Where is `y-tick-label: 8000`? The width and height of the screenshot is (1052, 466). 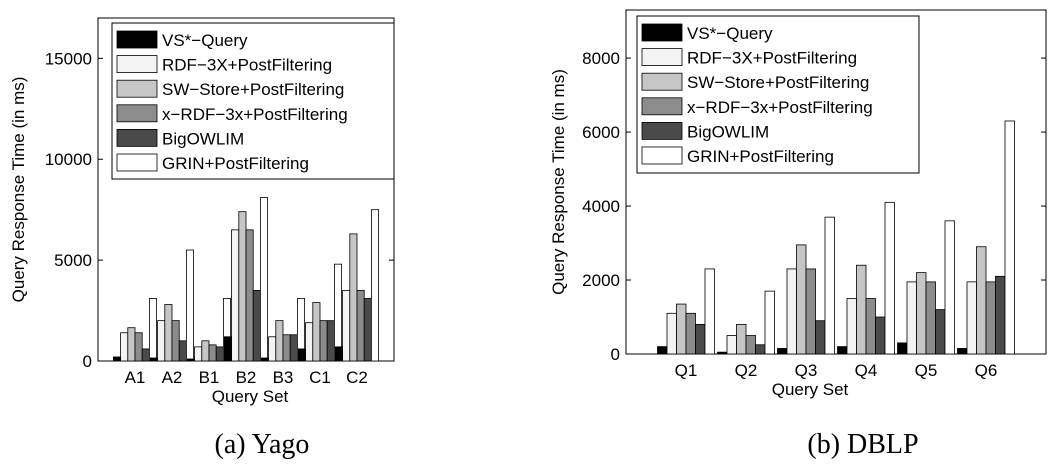 y-tick-label: 8000 is located at coordinates (601, 58).